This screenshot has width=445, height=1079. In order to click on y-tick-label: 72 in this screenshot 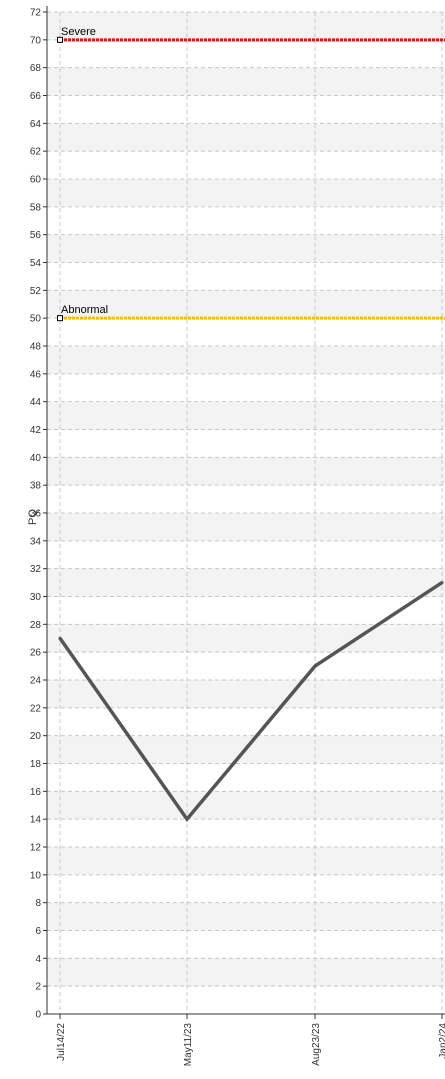, I will do `click(36, 13)`.